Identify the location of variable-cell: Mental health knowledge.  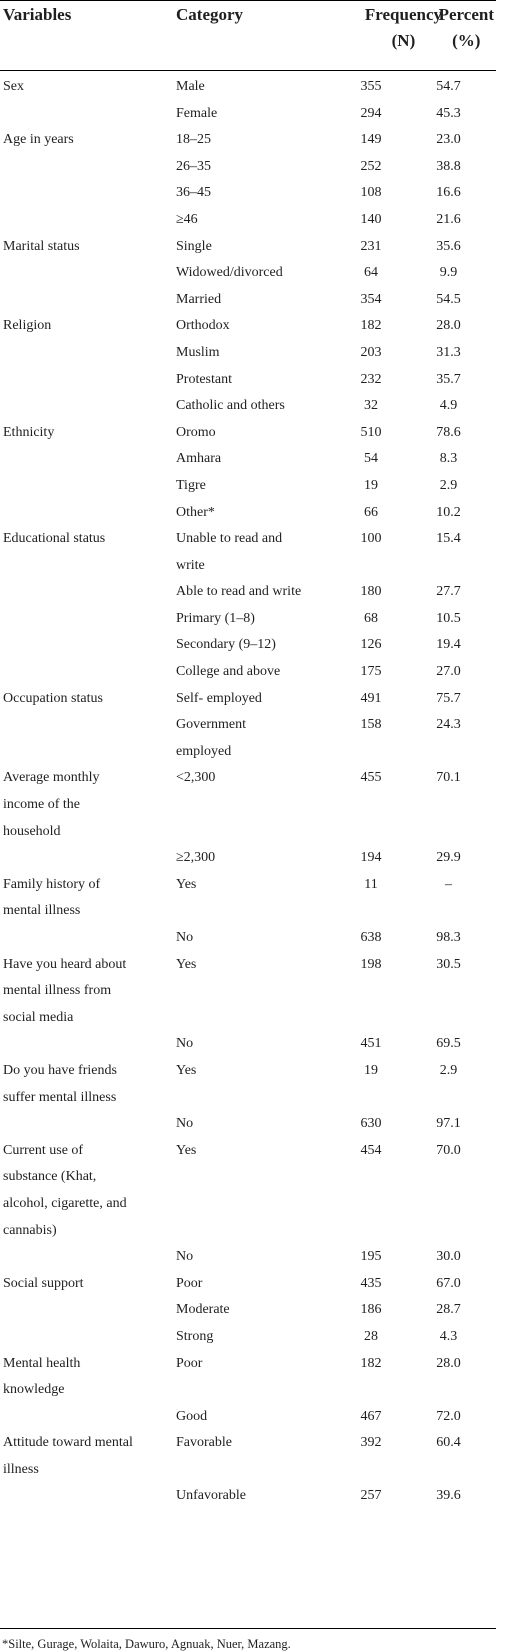
(42, 1376).